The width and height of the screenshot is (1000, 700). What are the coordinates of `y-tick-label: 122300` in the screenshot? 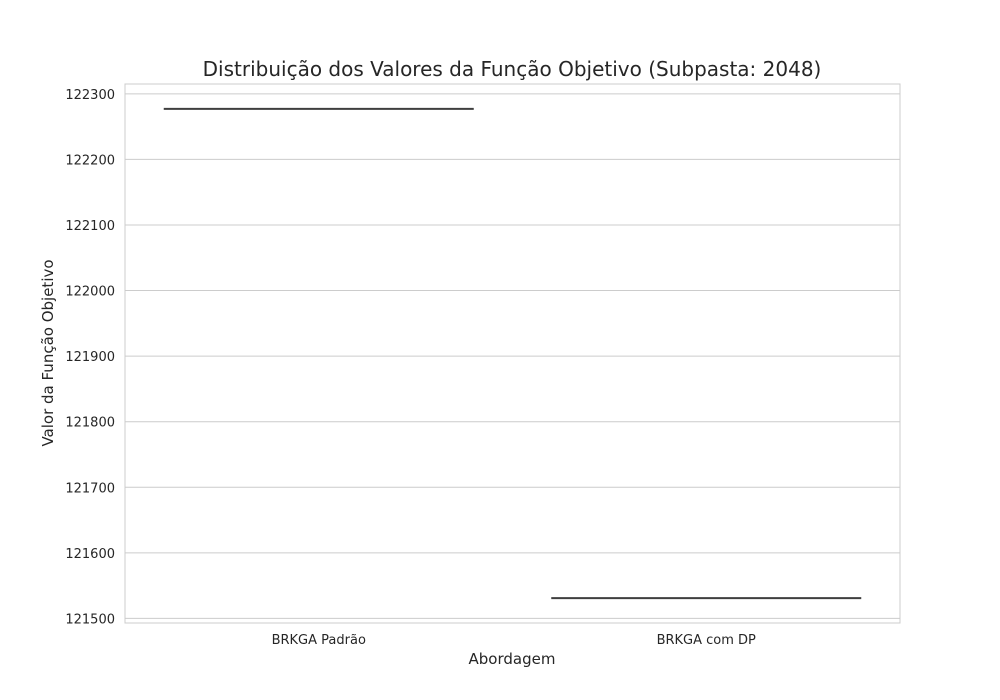 It's located at (90, 95).